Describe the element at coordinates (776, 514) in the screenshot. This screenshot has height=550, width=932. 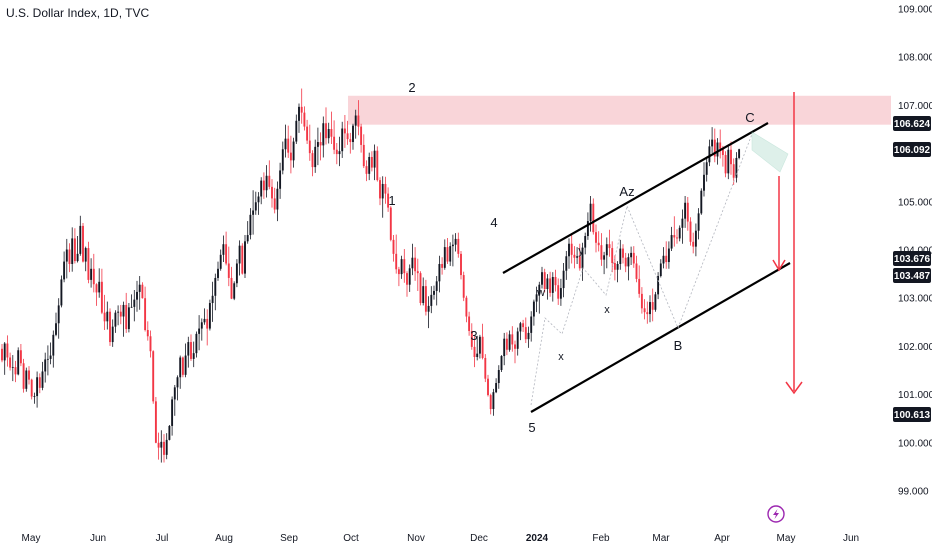
I see `lightning-icon` at that location.